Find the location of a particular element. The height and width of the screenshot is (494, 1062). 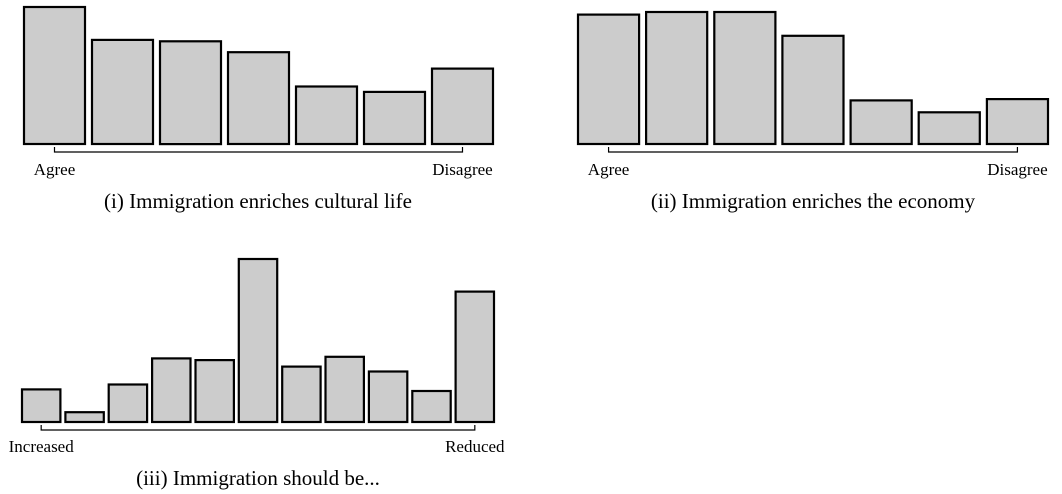

axis-right-label: Reduced is located at coordinates (475, 446).